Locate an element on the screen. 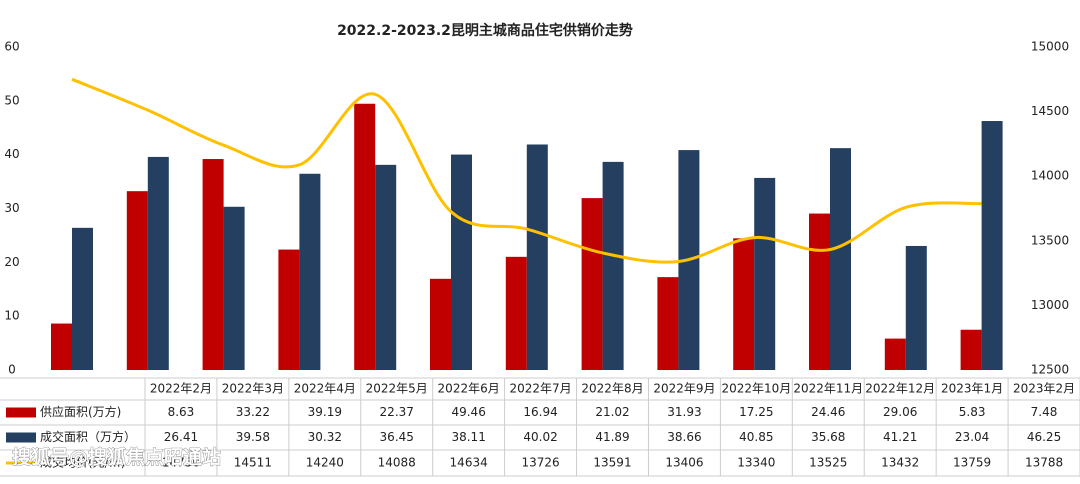 The width and height of the screenshot is (1080, 484). watermark: 搜狐号@搜狐焦点昭通站 is located at coordinates (116, 457).